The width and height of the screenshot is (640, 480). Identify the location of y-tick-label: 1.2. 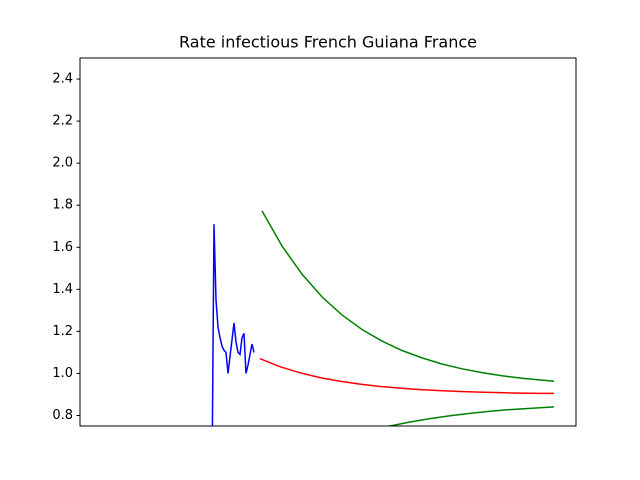
(62, 331).